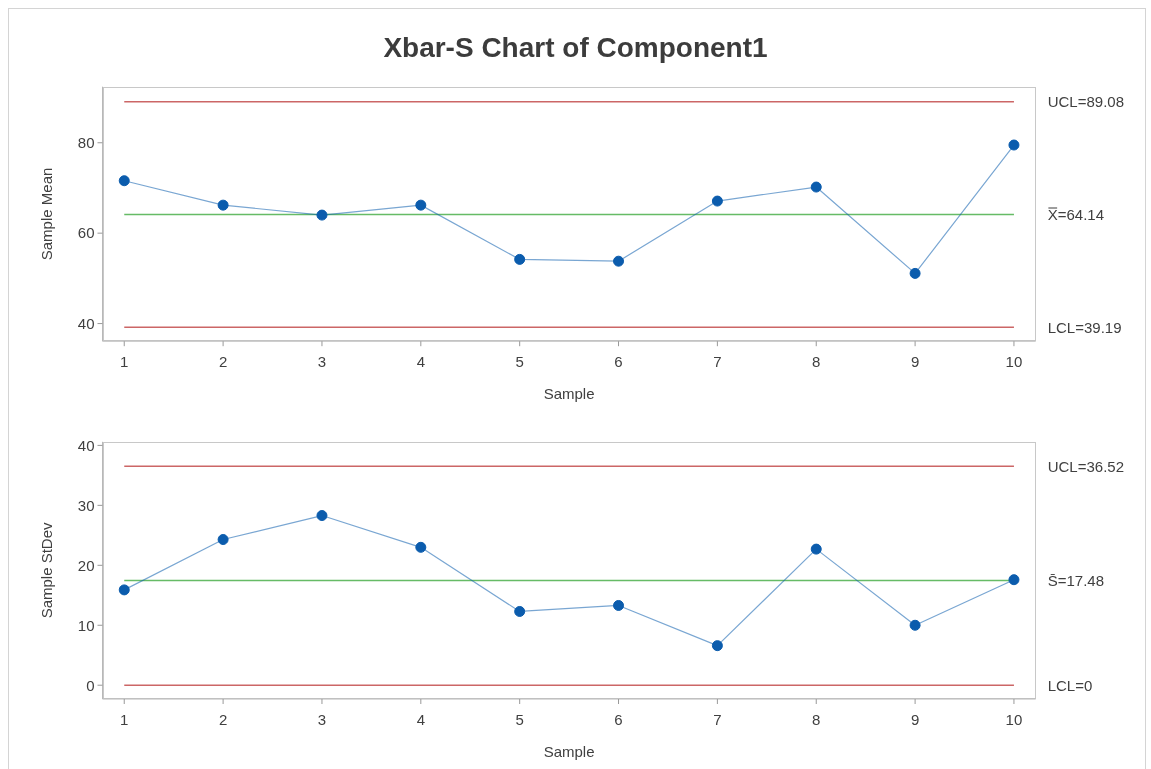  What do you see at coordinates (90, 685) in the screenshot?
I see `y-tick-label: 0` at bounding box center [90, 685].